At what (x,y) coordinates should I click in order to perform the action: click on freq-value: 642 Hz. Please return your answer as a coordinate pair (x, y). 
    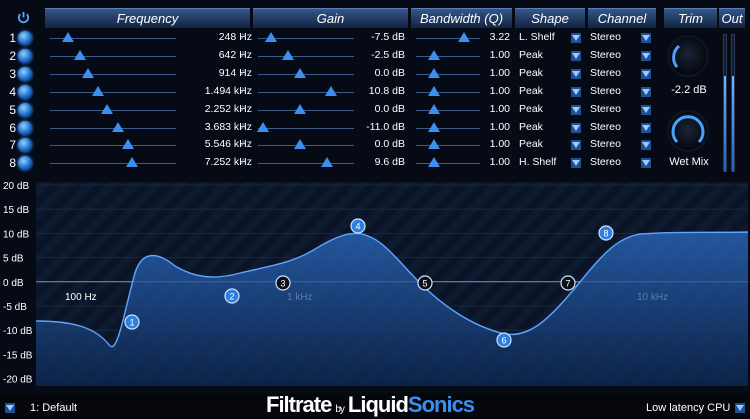
    Looking at the image, I should click on (235, 54).